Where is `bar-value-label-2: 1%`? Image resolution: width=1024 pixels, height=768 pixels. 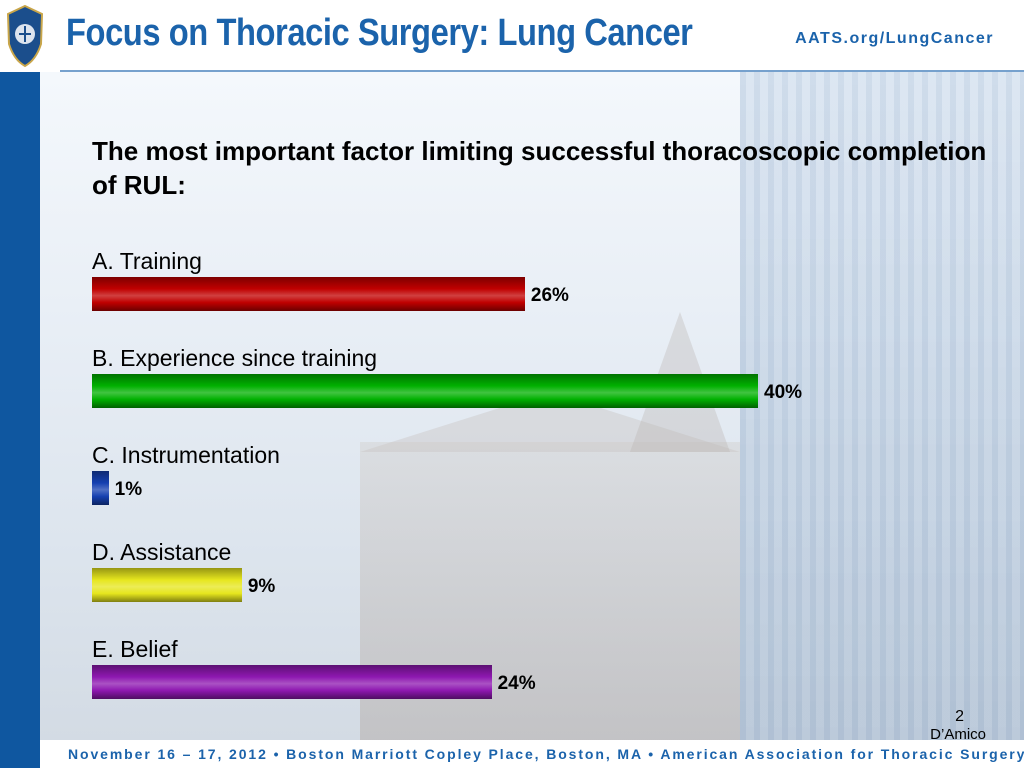
bar-value-label-2: 1% is located at coordinates (128, 489).